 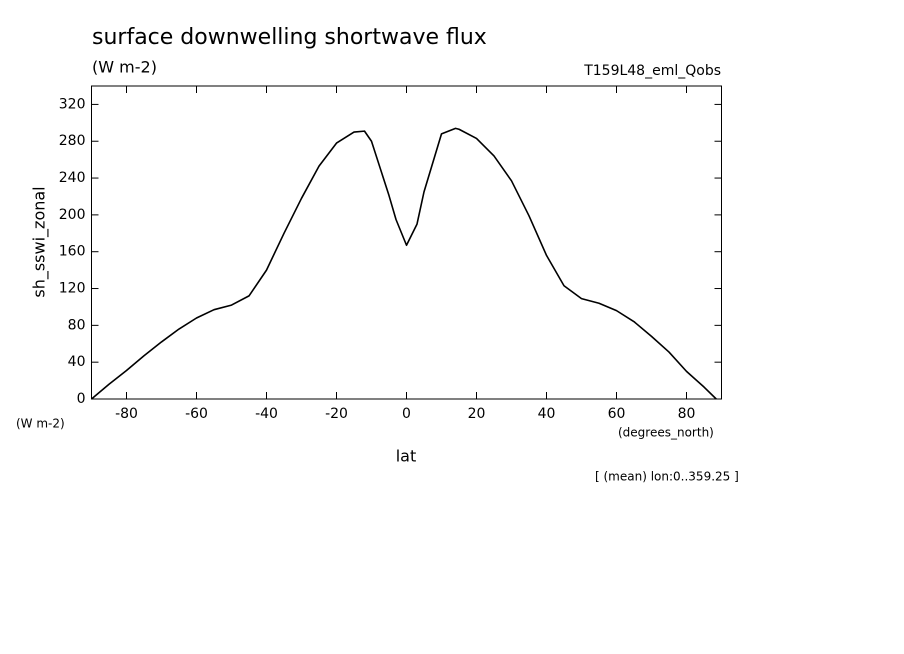 I want to click on y-tick-label: 320, so click(x=72, y=104).